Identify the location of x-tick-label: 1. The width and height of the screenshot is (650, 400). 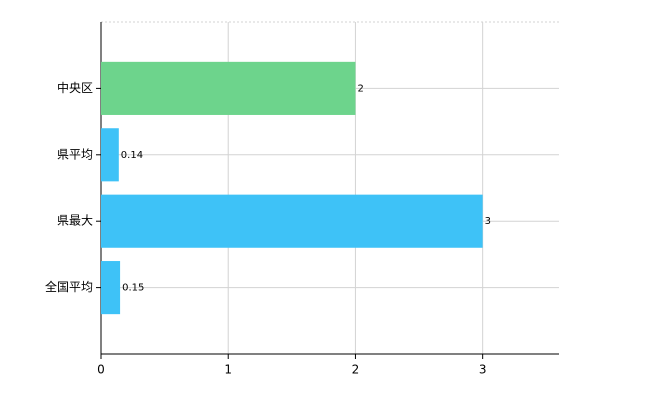
(228, 370).